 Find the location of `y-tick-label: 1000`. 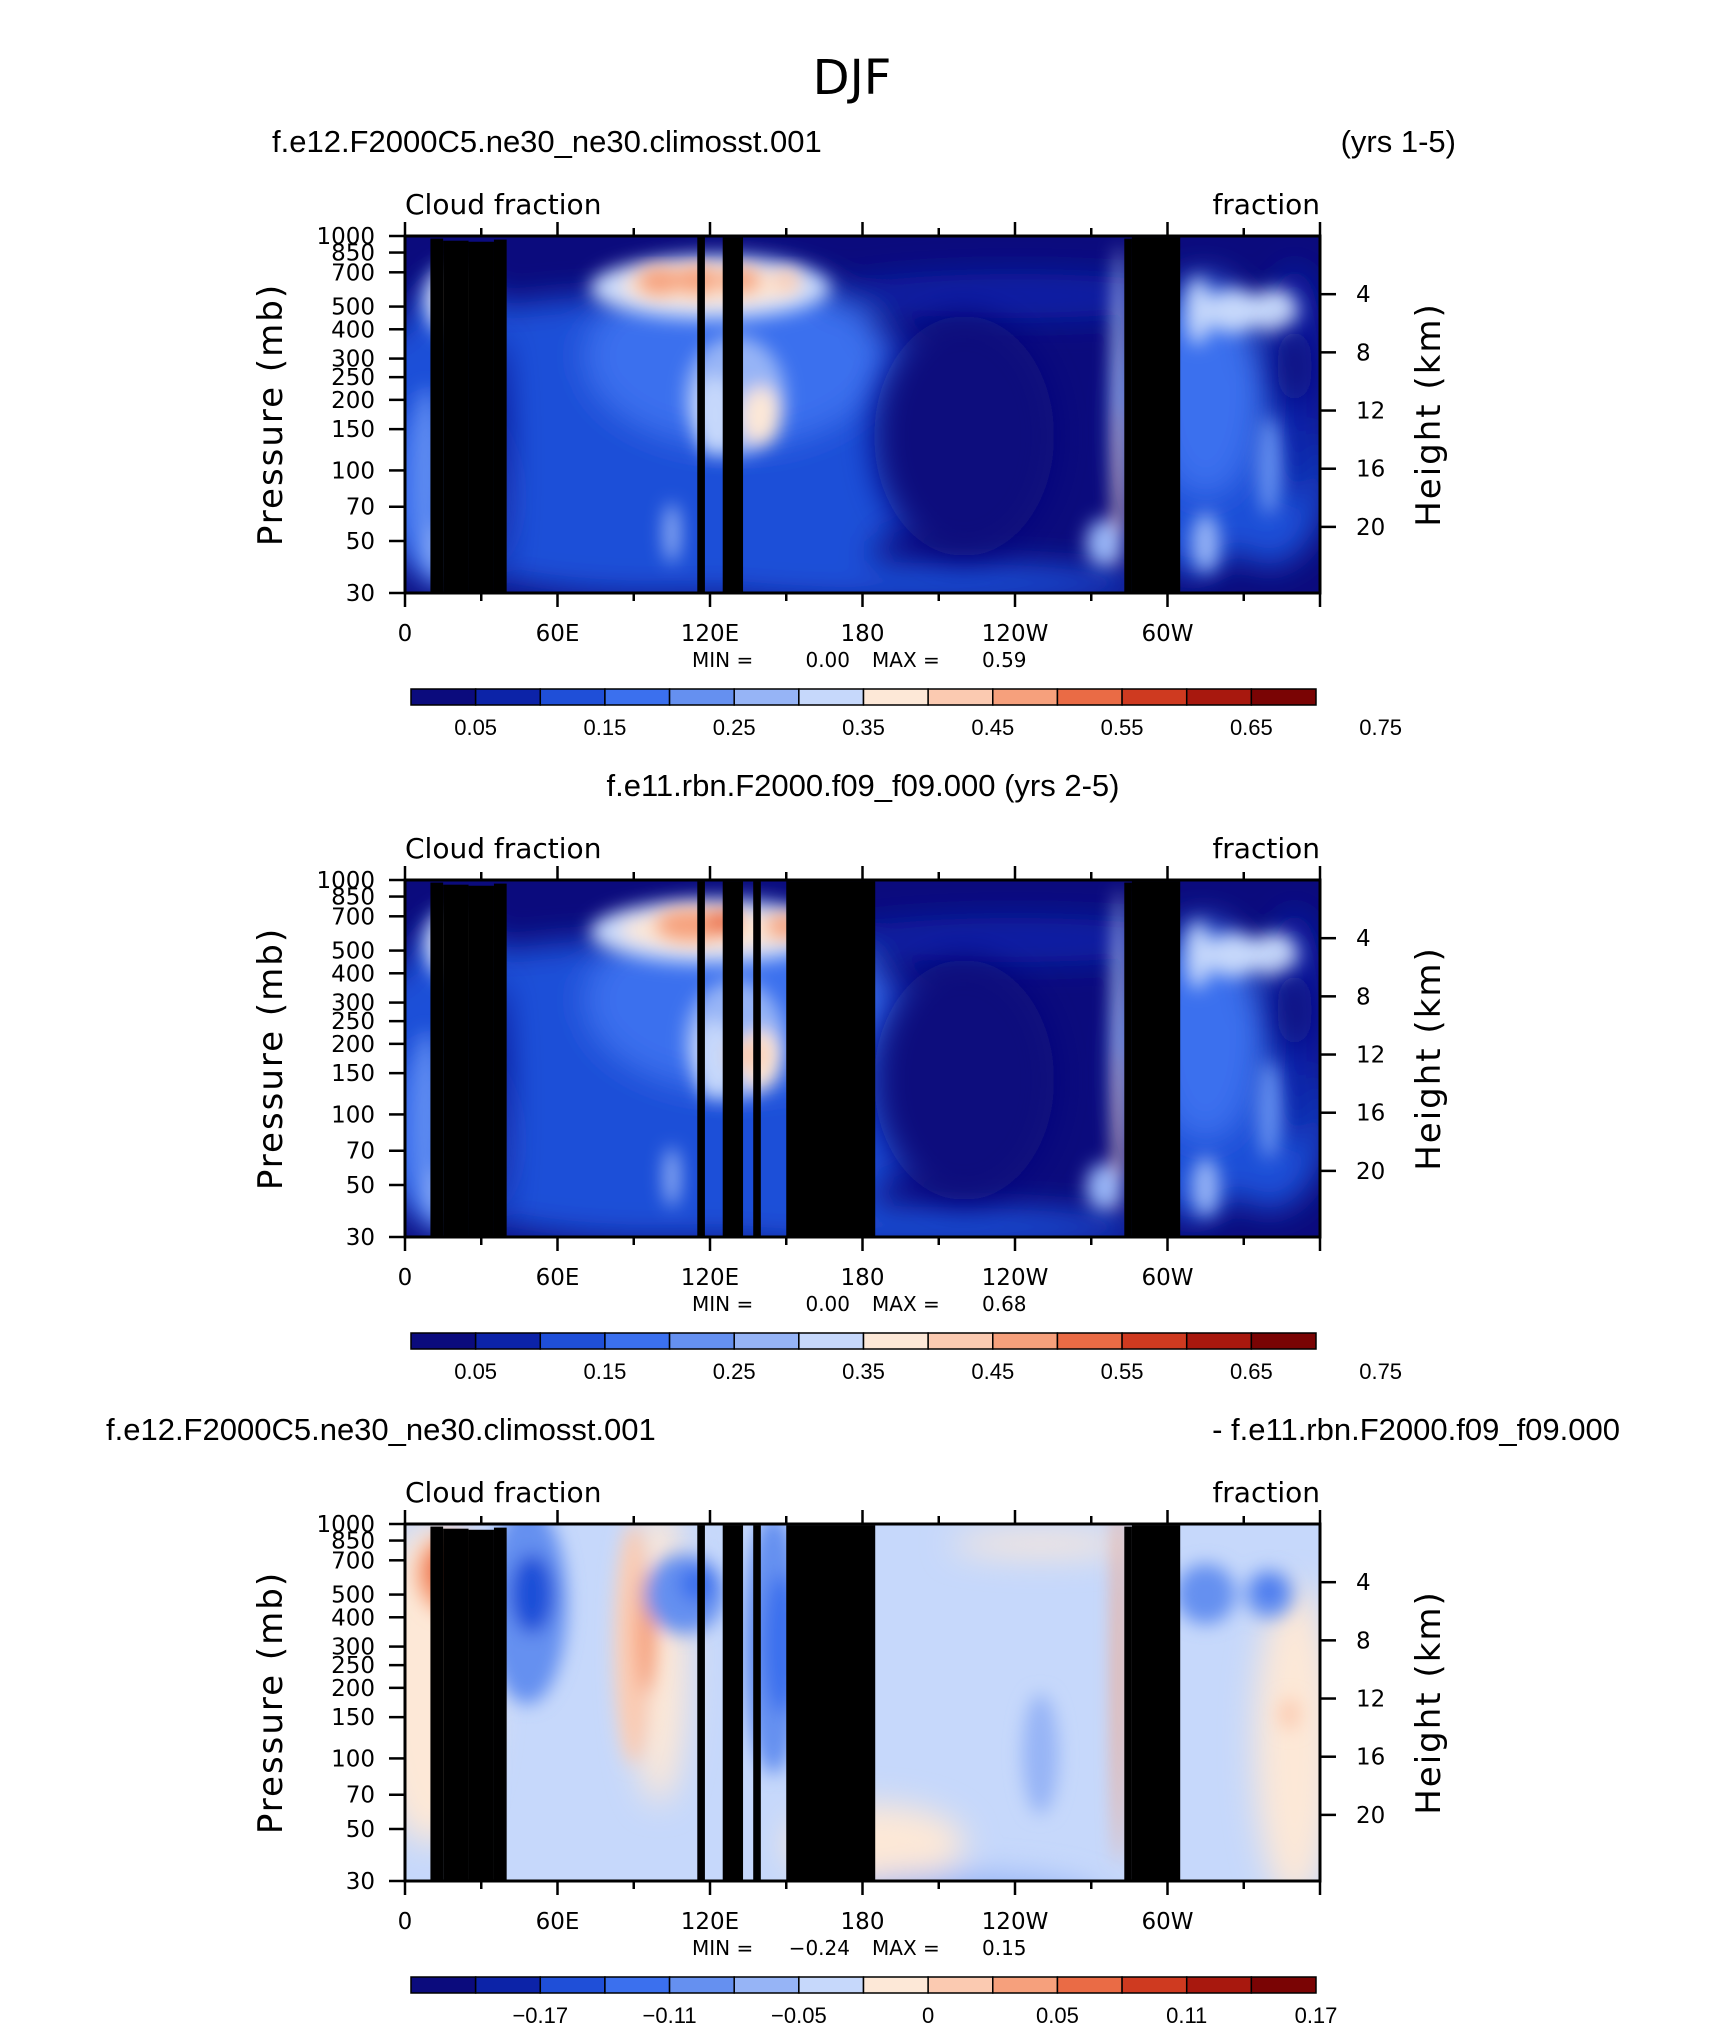

y-tick-label: 1000 is located at coordinates (345, 881).